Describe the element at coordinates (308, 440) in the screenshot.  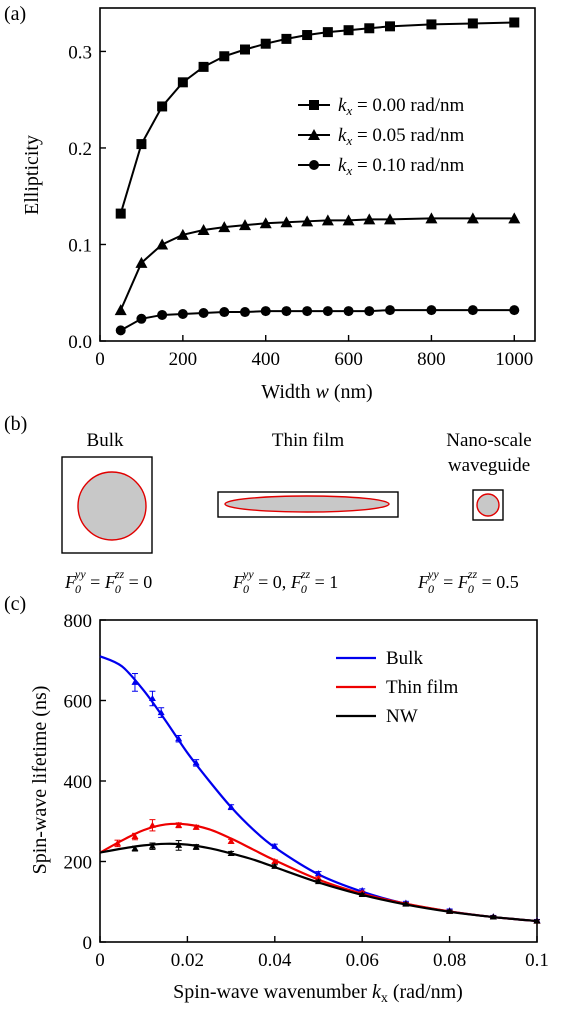
I see `thin-film-title: Thin film` at that location.